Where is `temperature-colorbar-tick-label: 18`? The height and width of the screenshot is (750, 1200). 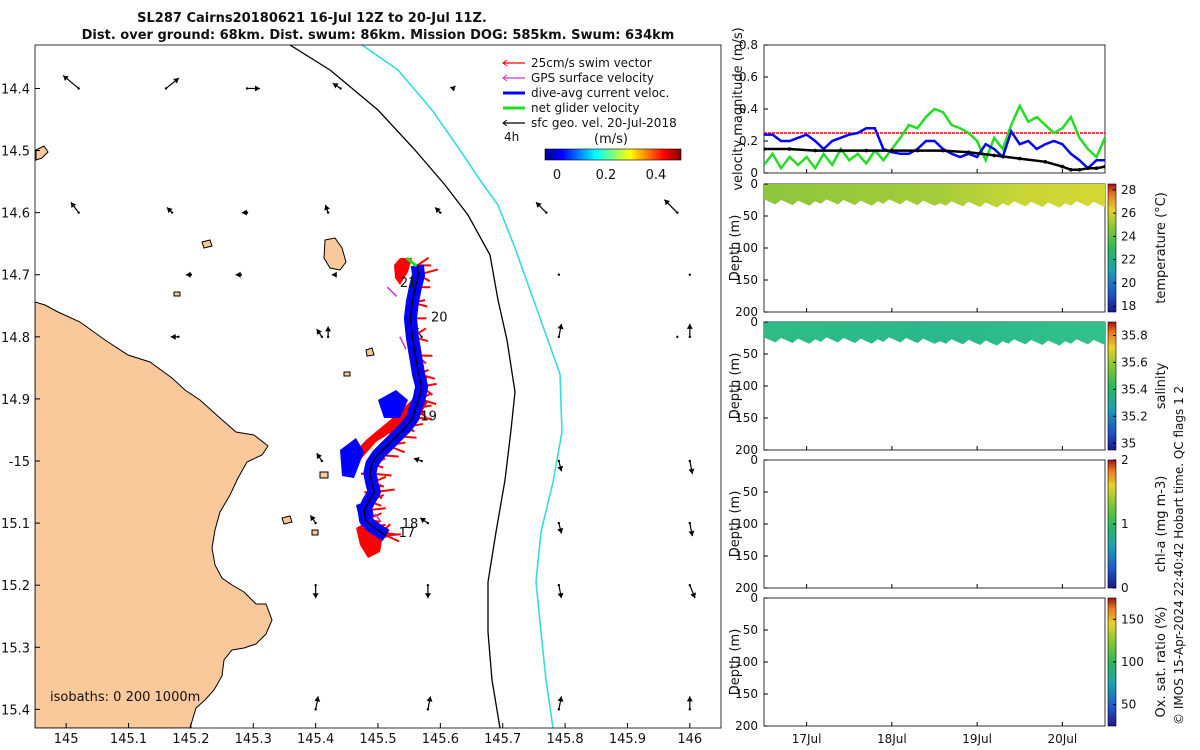
temperature-colorbar-tick-label: 18 is located at coordinates (1128, 306).